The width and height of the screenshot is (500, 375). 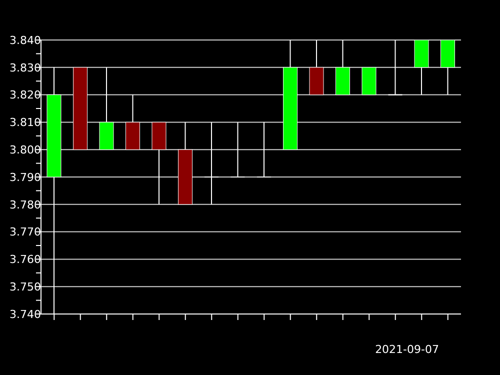 What do you see at coordinates (25, 314) in the screenshot?
I see `y-tick-label: 3.740` at bounding box center [25, 314].